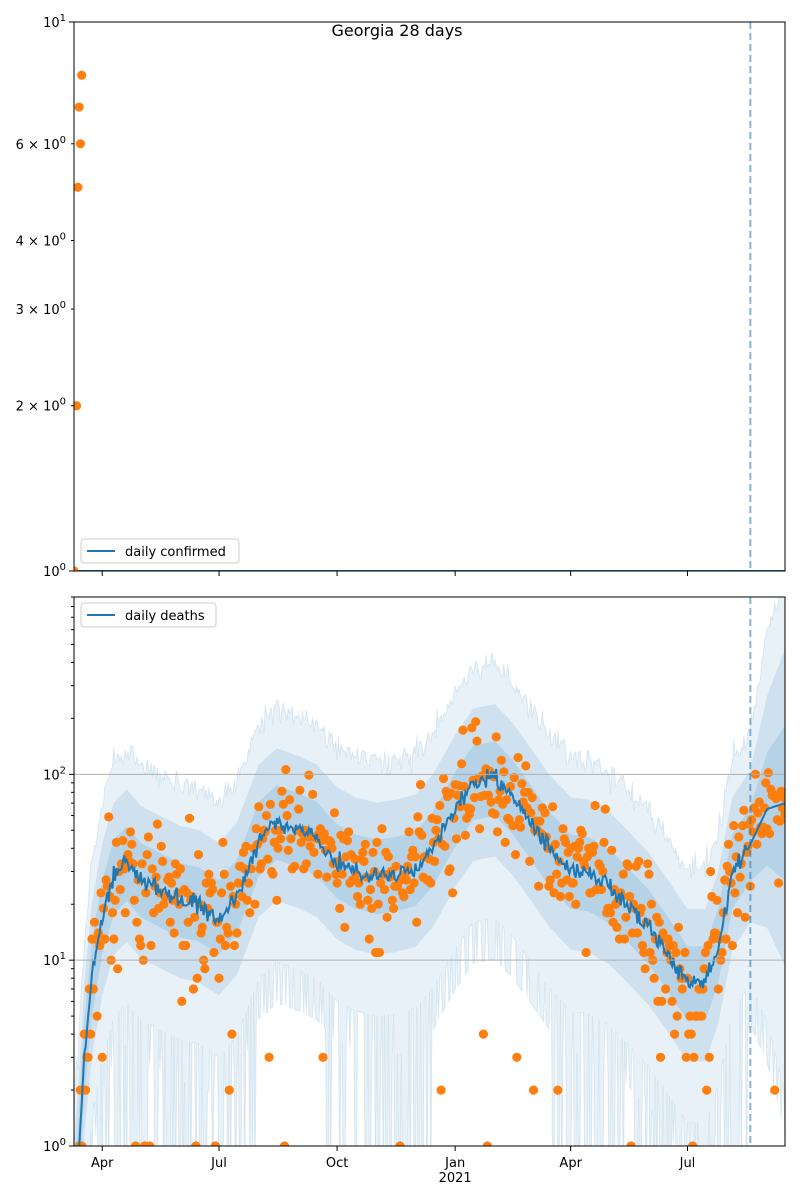 The image size is (800, 1200). I want to click on figure-title: Georgia 28 days, so click(396, 30).